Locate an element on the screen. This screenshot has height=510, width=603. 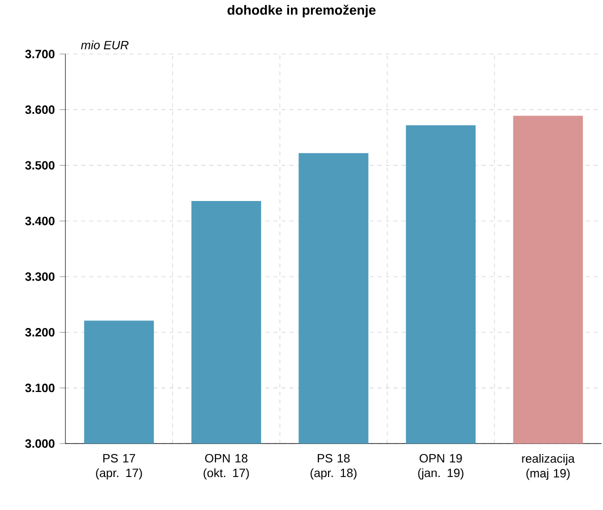
y-tick-label: 3.500 is located at coordinates (39, 165).